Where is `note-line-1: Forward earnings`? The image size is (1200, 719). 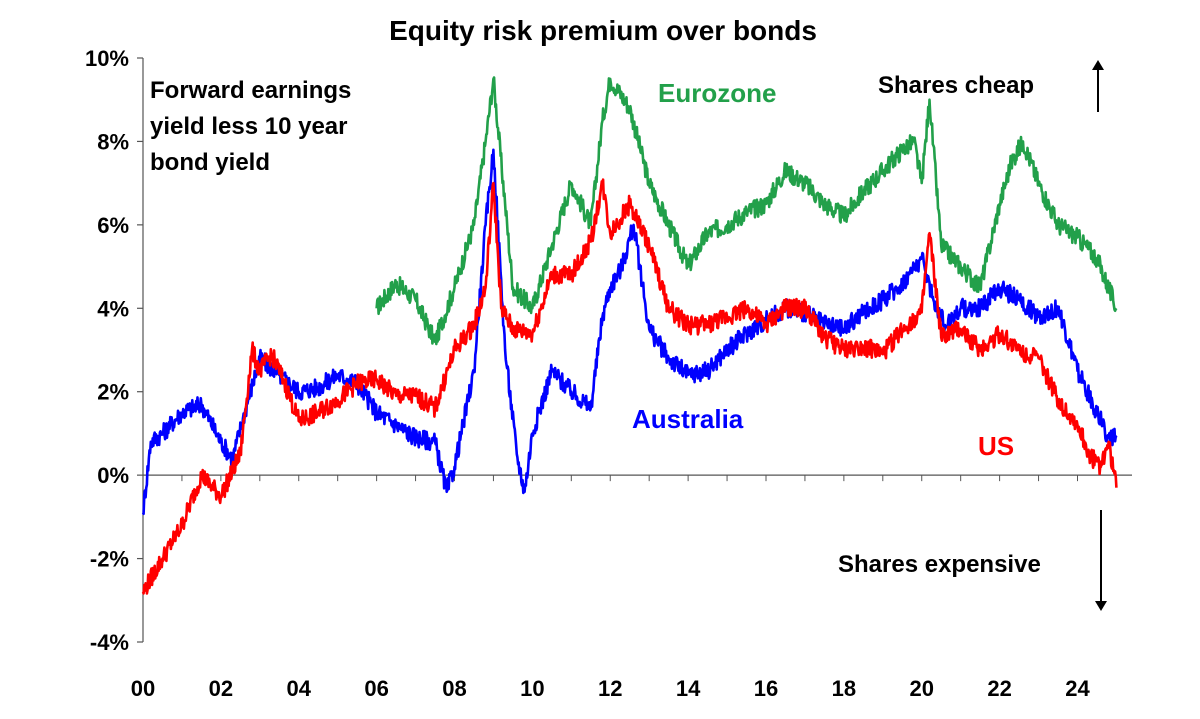
note-line-1: Forward earnings is located at coordinates (250, 90).